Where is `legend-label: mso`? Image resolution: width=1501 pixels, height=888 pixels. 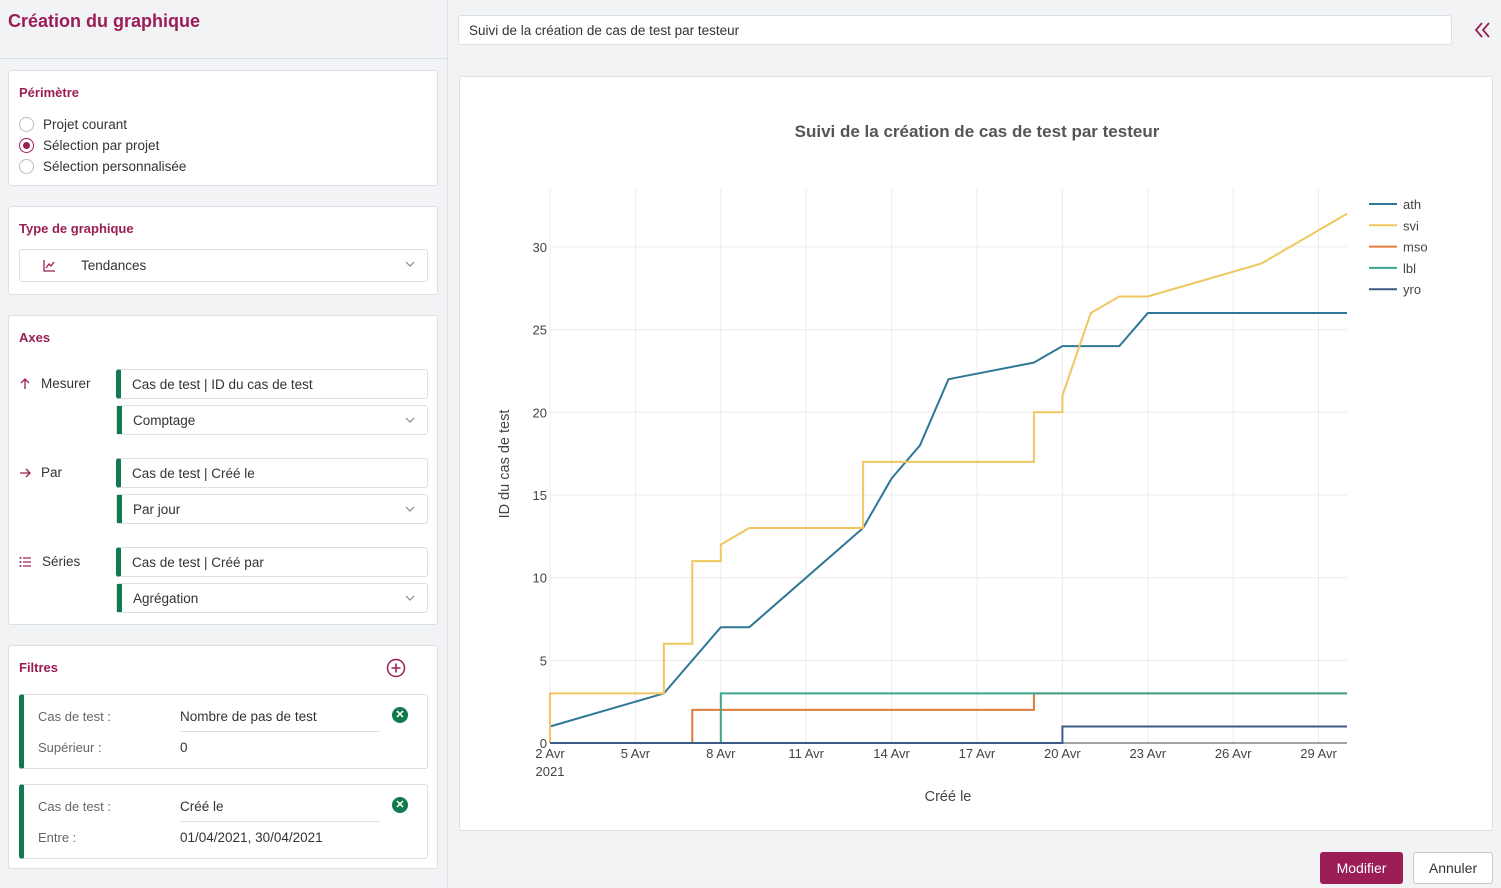
legend-label: mso is located at coordinates (1415, 247).